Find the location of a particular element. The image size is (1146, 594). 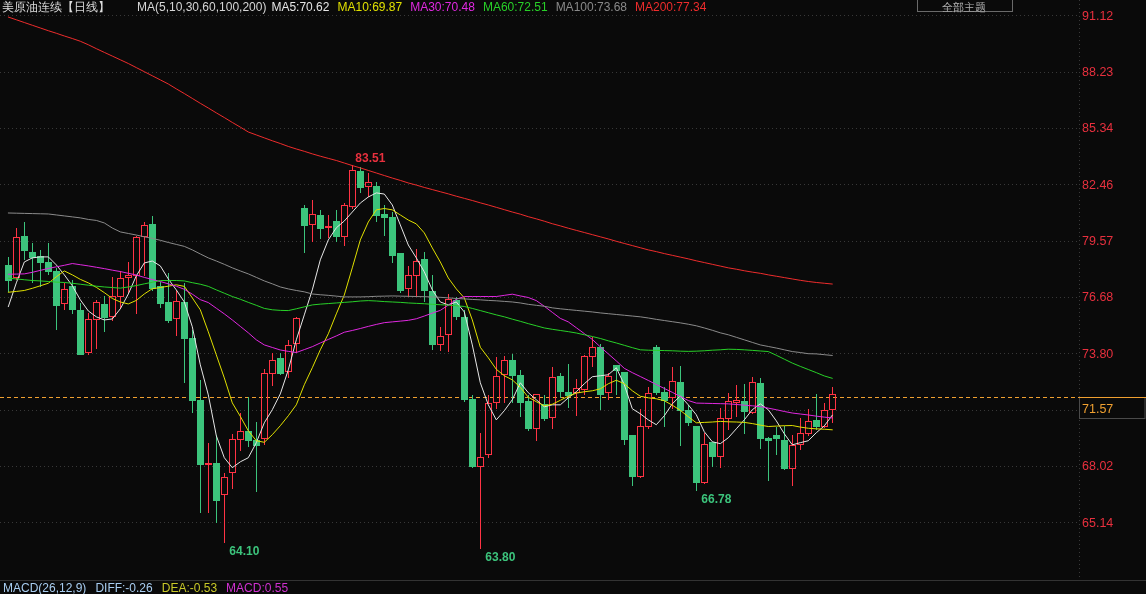

y-tick-label: 91.12 is located at coordinates (1098, 15).